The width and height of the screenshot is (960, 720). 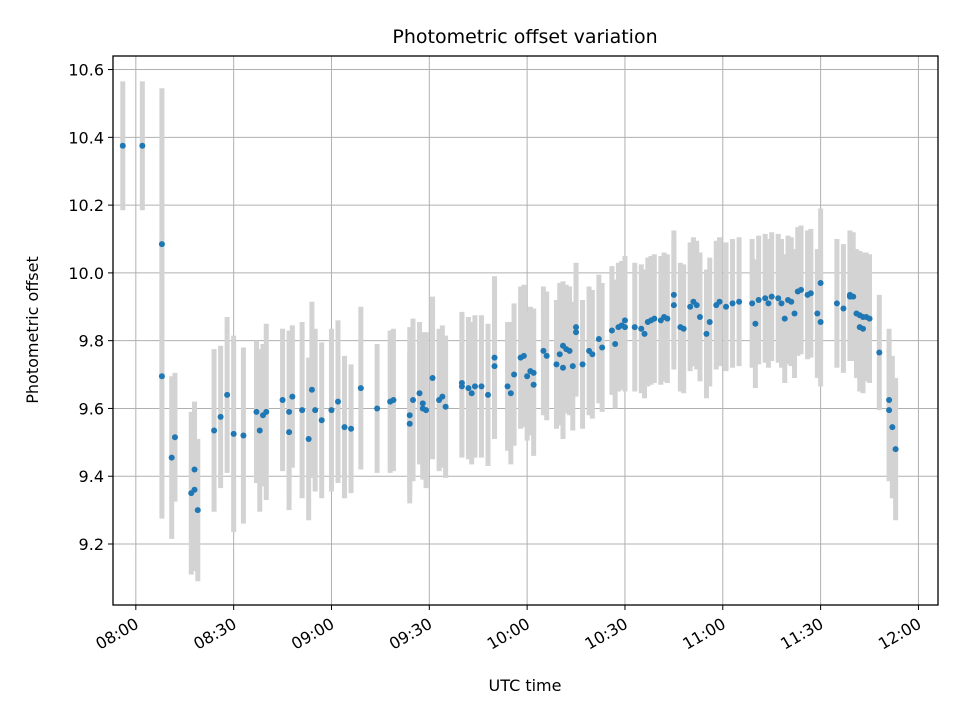 What do you see at coordinates (86, 205) in the screenshot?
I see `y-tick-label: 10.2` at bounding box center [86, 205].